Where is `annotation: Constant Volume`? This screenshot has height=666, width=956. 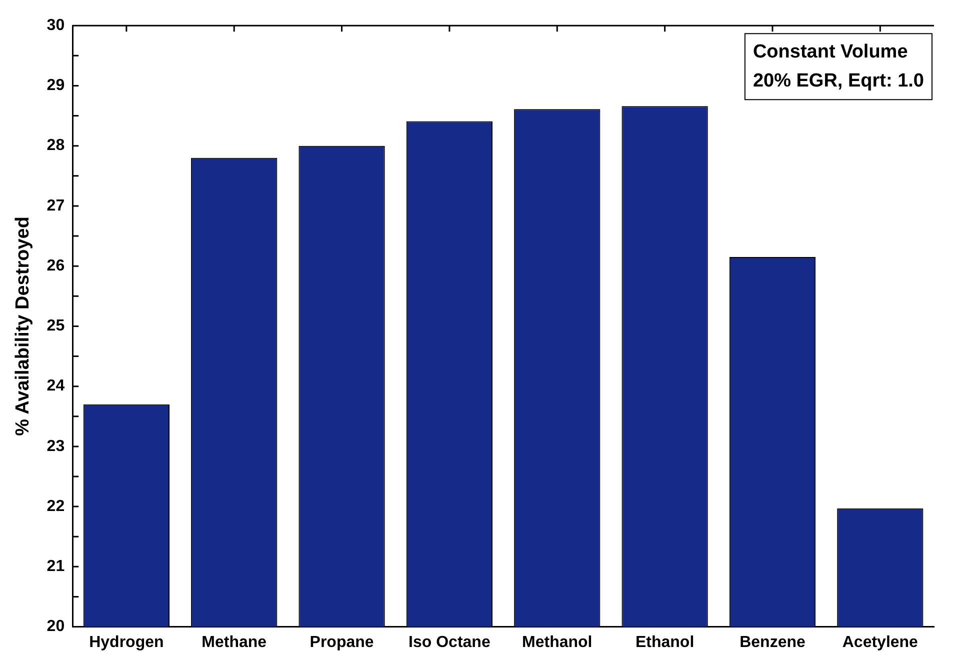 annotation: Constant Volume is located at coordinates (830, 51).